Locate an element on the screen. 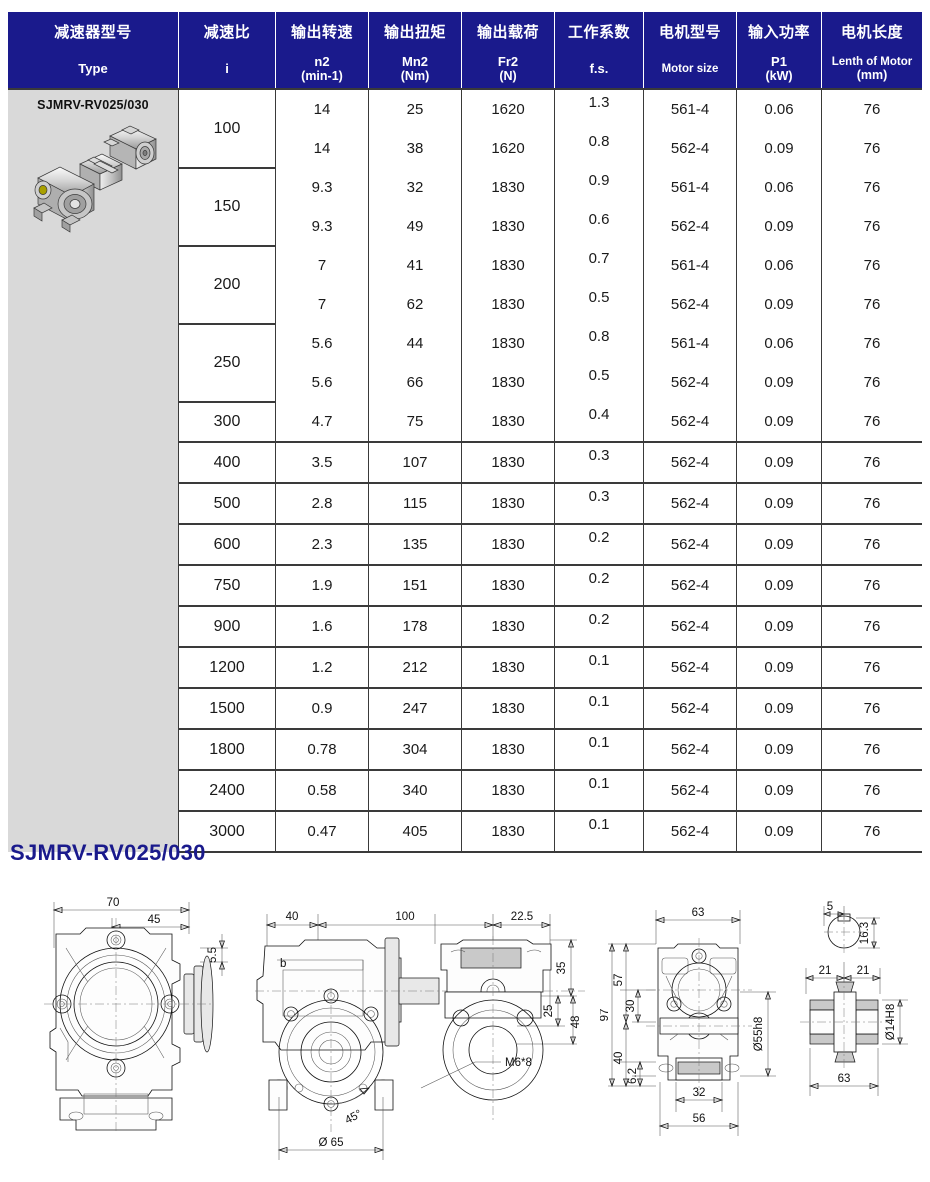 Image resolution: width=930 pixels, height=1182 pixels. cell-ratio: 200 is located at coordinates (227, 285).